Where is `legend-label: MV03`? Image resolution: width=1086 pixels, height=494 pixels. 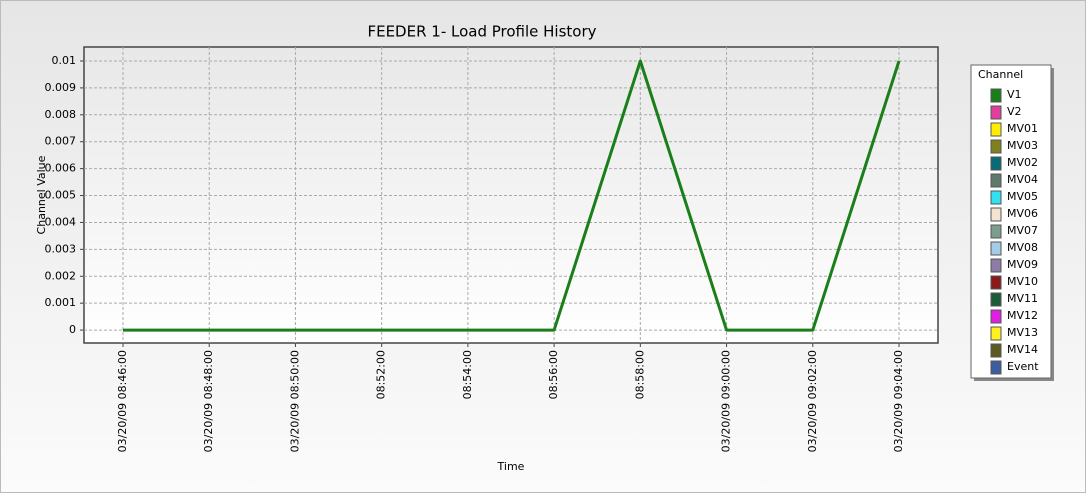 legend-label: MV03 is located at coordinates (1022, 145).